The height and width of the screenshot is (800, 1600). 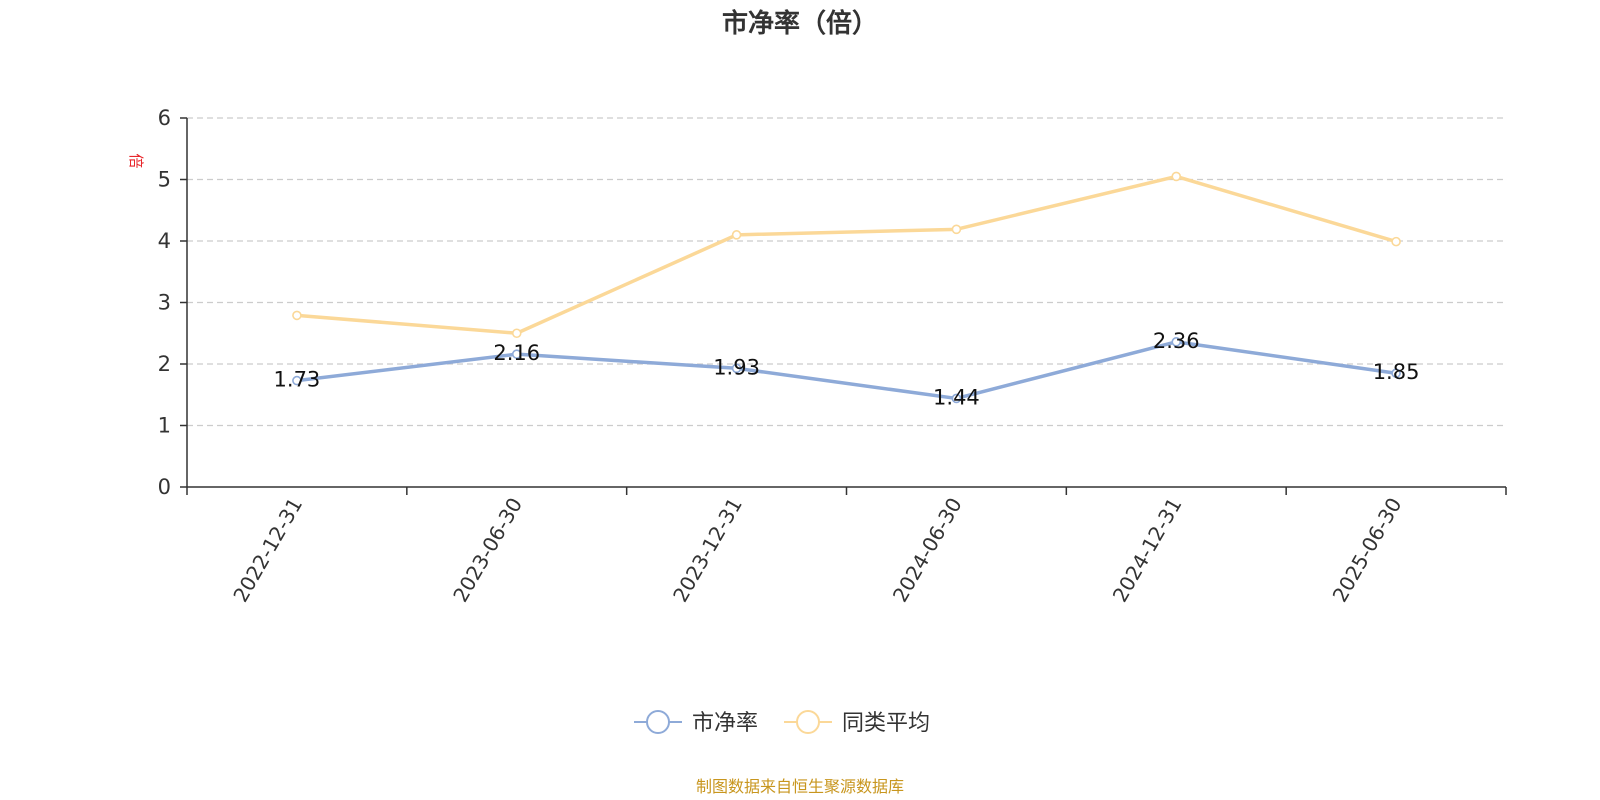 What do you see at coordinates (725, 723) in the screenshot?
I see `legend-label: 市净率` at bounding box center [725, 723].